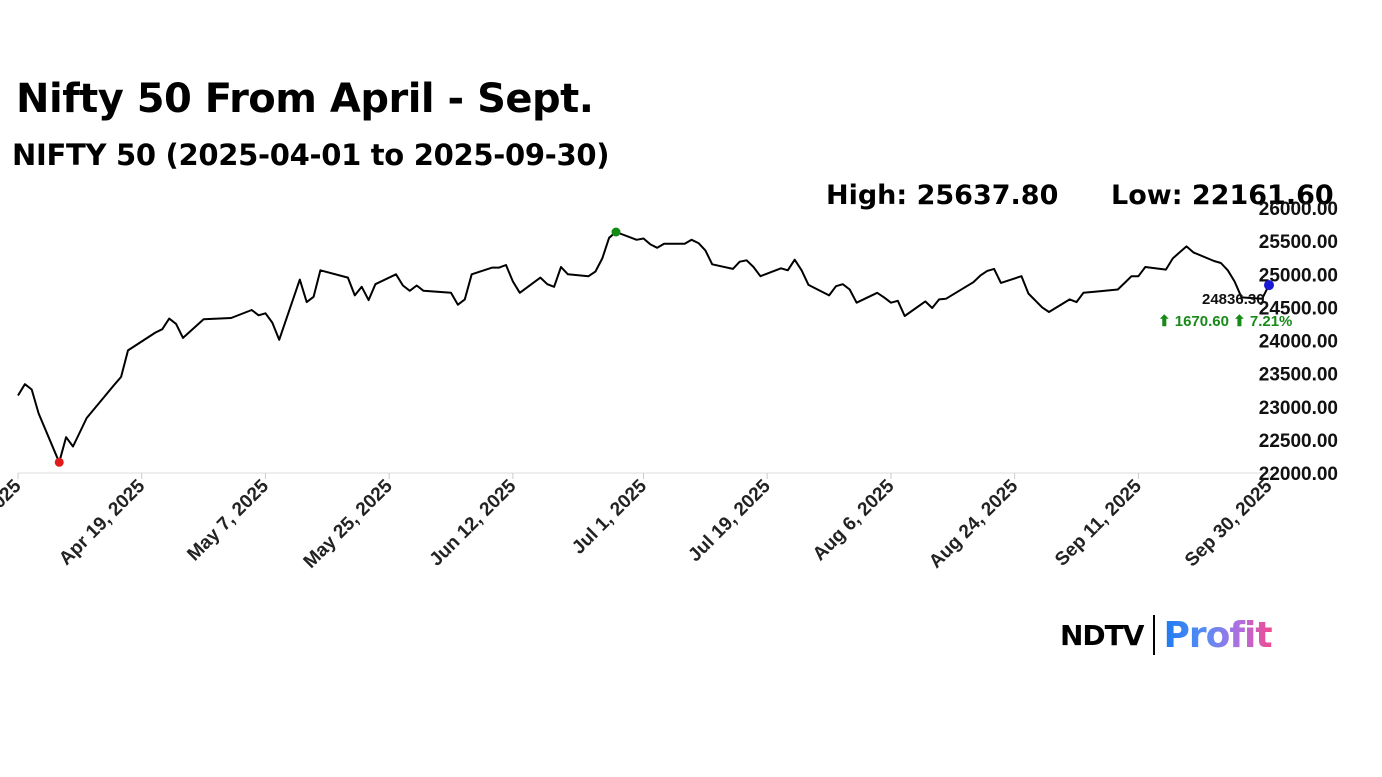 The image size is (1382, 777). I want to click on y-tick-label: 22000.00, so click(1298, 474).